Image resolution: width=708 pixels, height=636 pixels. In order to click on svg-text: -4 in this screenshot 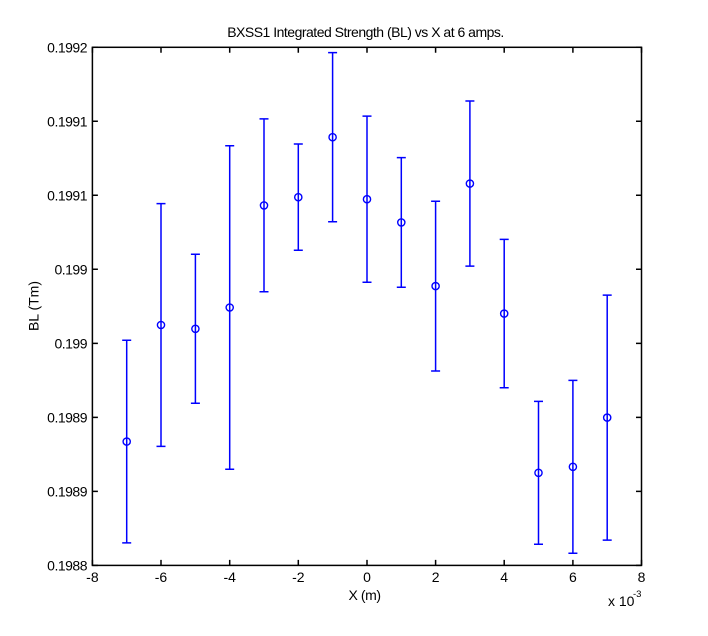, I will do `click(229, 577)`.